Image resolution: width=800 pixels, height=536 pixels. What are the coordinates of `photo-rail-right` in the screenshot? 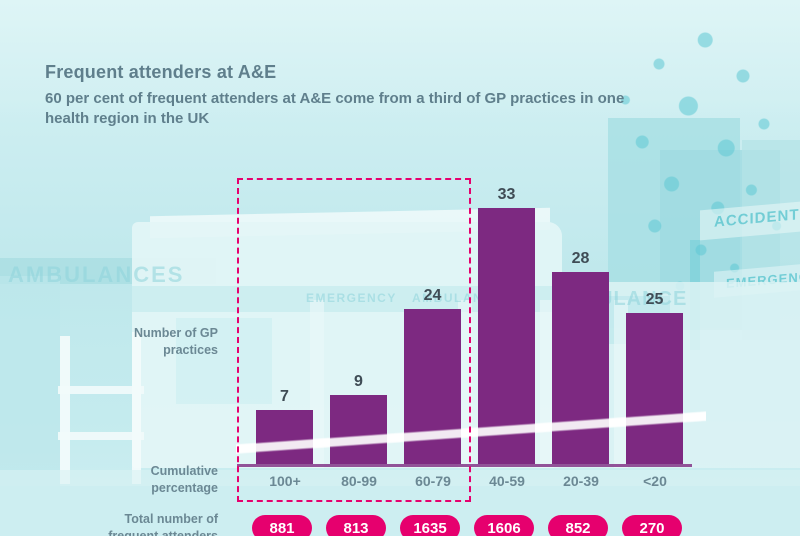 It's located at (136, 408).